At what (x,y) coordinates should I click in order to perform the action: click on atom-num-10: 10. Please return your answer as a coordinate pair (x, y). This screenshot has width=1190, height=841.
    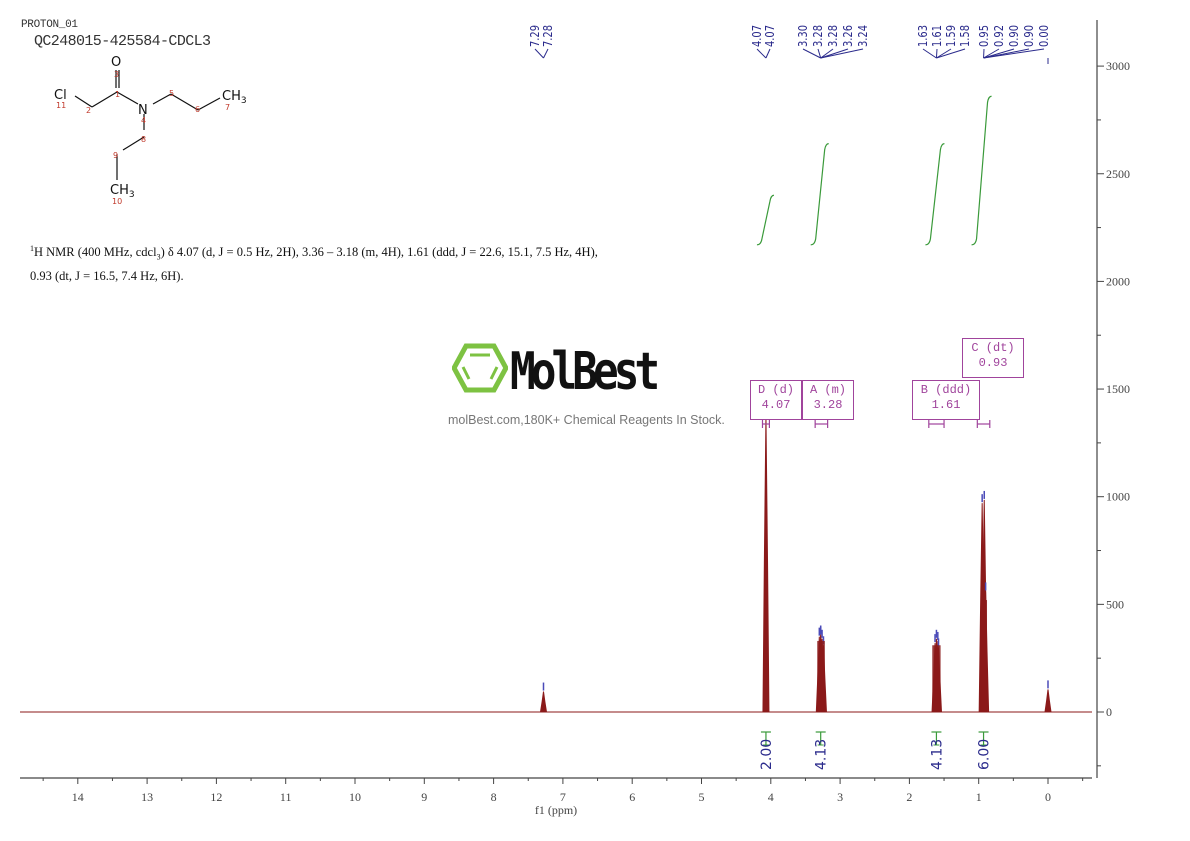
    Looking at the image, I should click on (117, 201).